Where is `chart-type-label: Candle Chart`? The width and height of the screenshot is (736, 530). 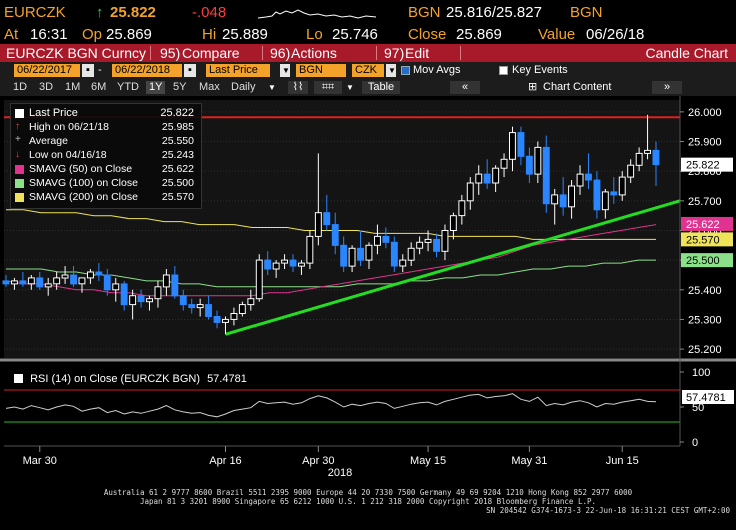
chart-type-label: Candle Chart is located at coordinates (687, 53).